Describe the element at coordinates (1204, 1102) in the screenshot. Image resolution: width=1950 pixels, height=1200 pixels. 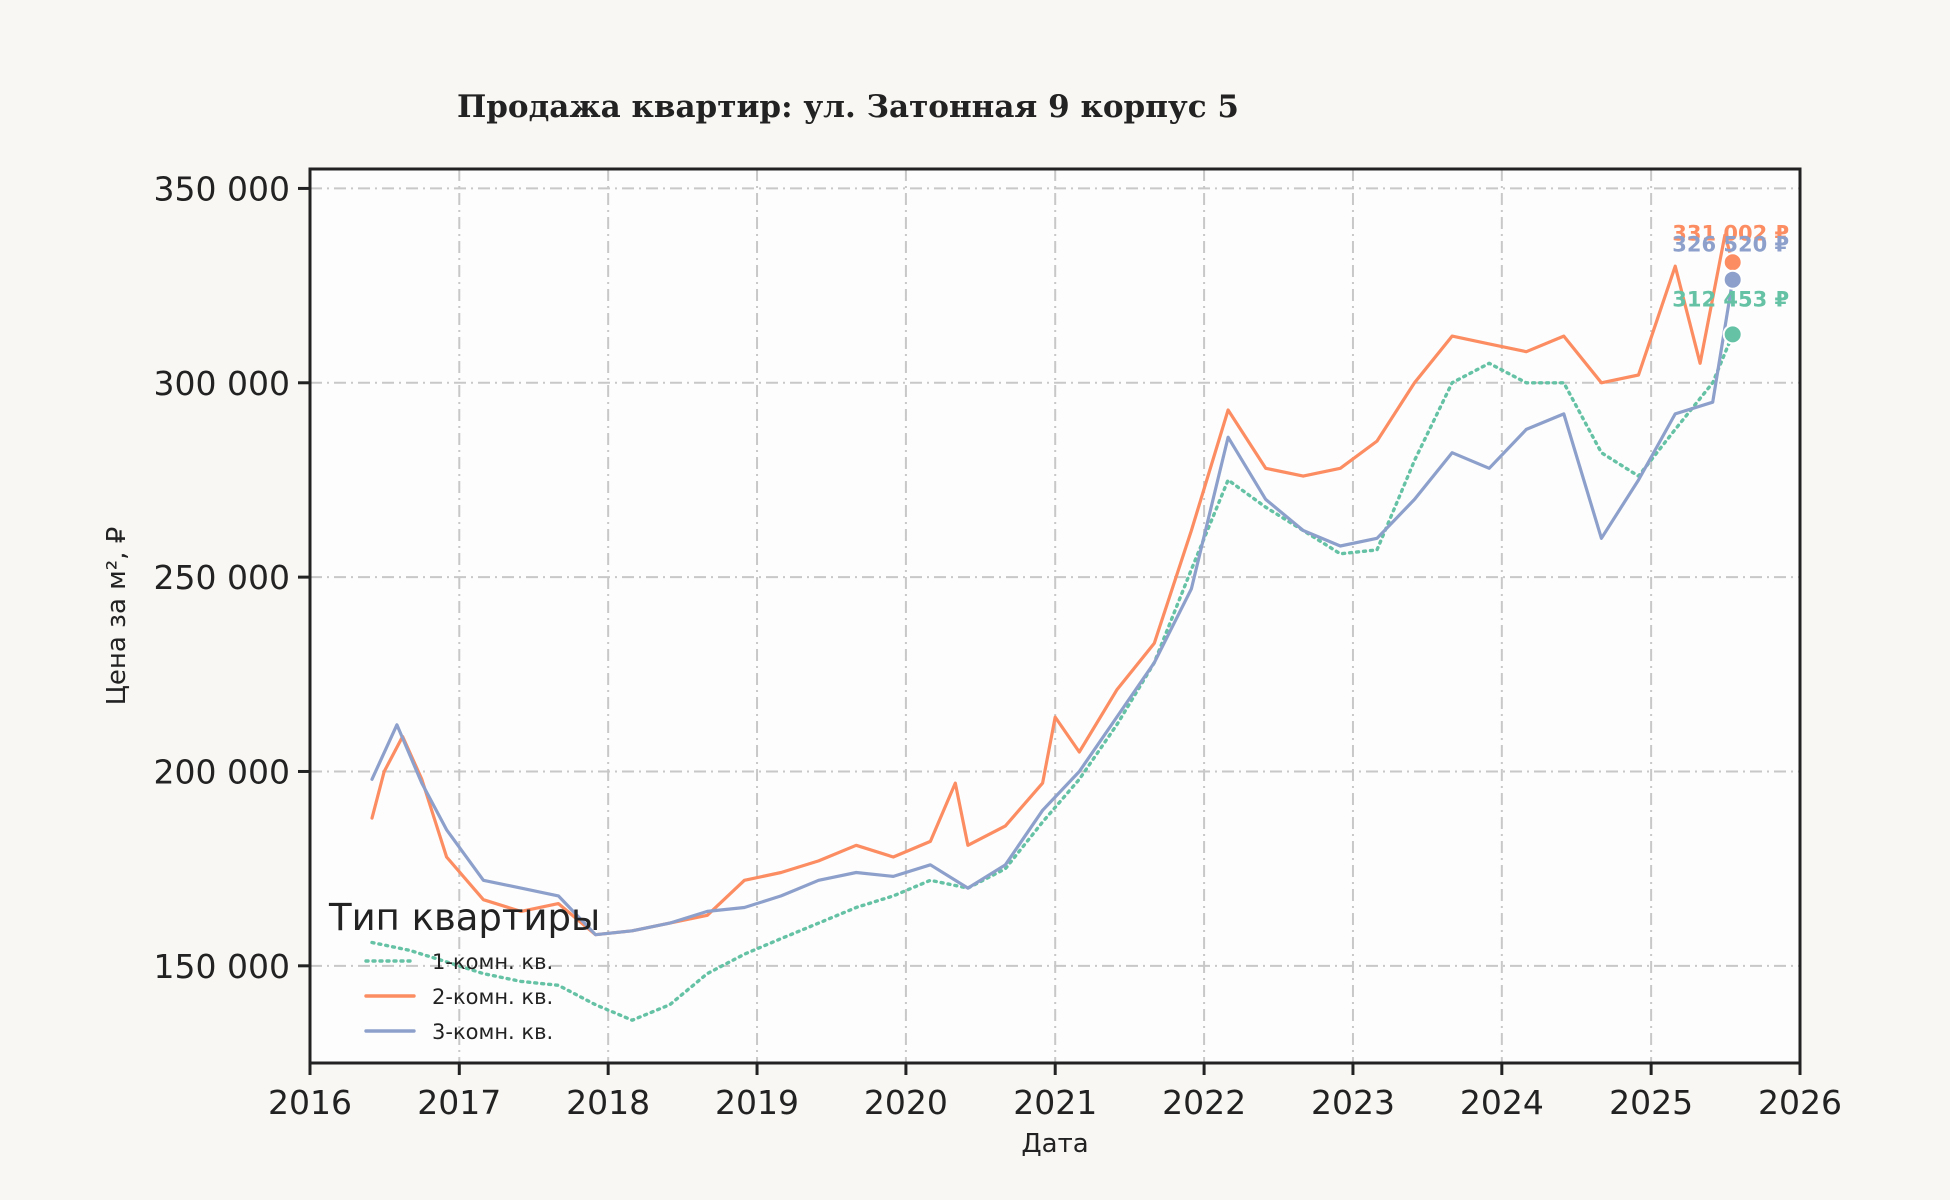
I see `x-tick-label: 2022` at that location.